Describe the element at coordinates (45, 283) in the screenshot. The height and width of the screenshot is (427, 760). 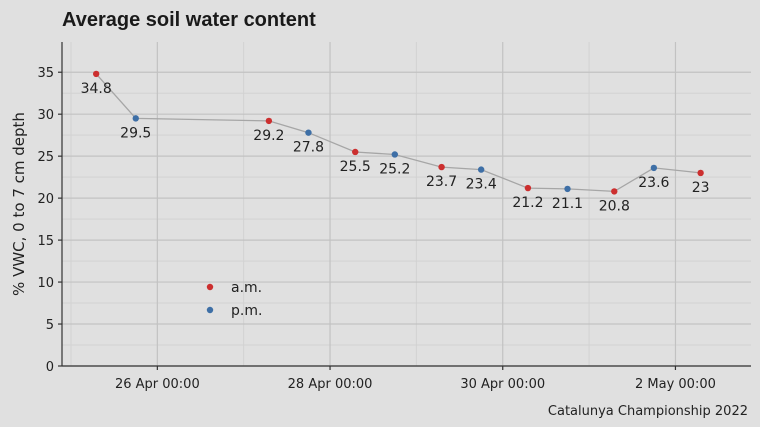
I see `y-tick-label: 10` at that location.